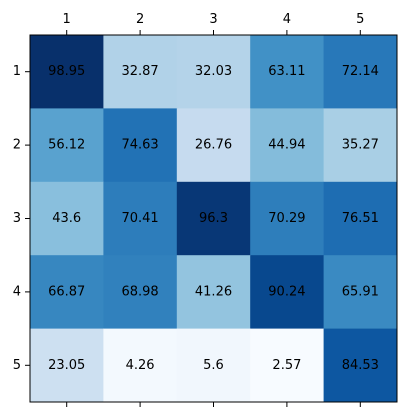  I want to click on cell-value-label: 84.53, so click(360, 365).